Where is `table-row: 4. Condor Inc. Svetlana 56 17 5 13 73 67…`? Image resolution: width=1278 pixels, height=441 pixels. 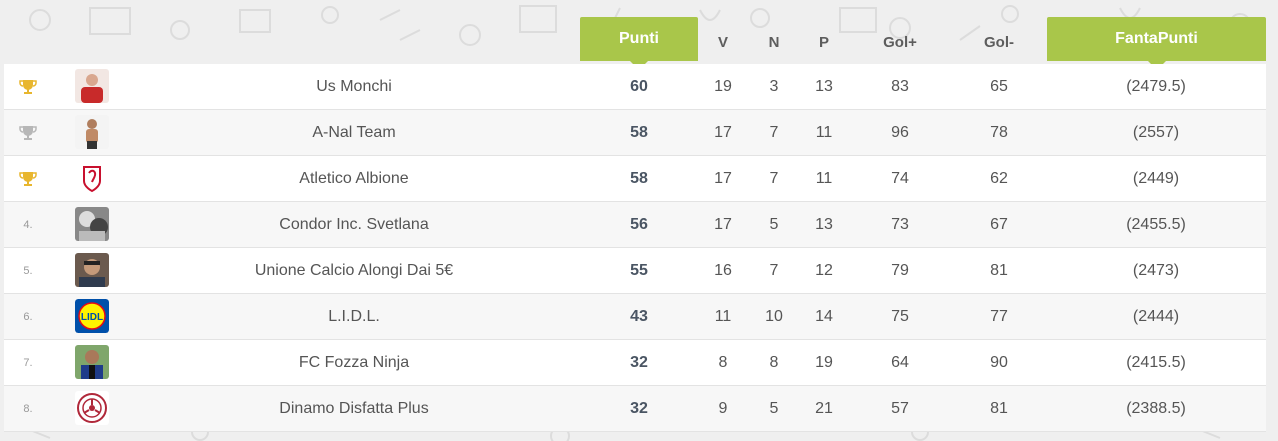
table-row: 4. Condor Inc. Svetlana 56 17 5 13 73 67… is located at coordinates (635, 225).